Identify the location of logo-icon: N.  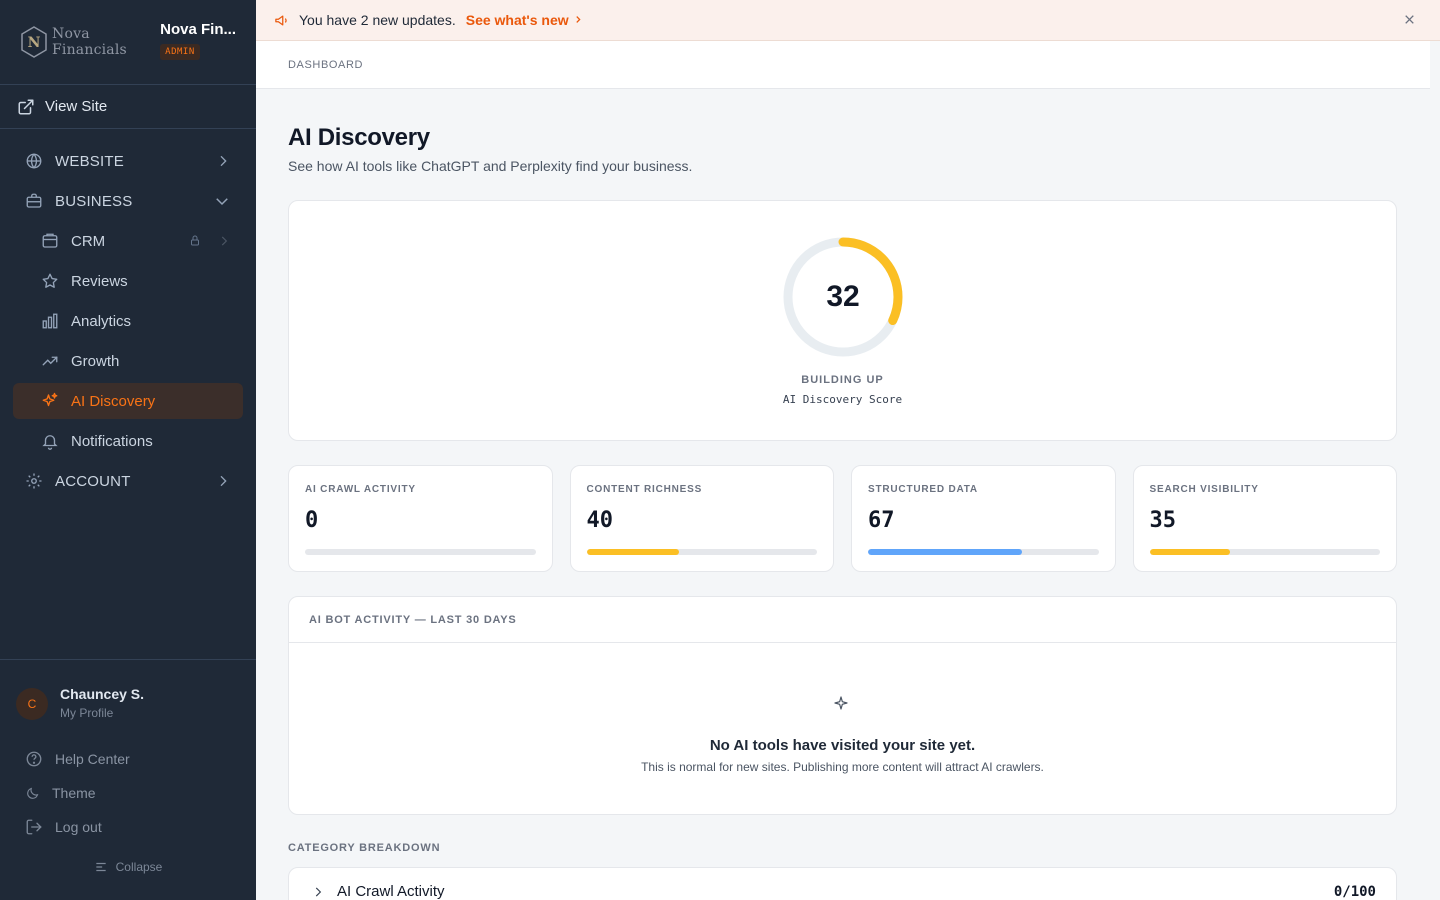
(34, 42).